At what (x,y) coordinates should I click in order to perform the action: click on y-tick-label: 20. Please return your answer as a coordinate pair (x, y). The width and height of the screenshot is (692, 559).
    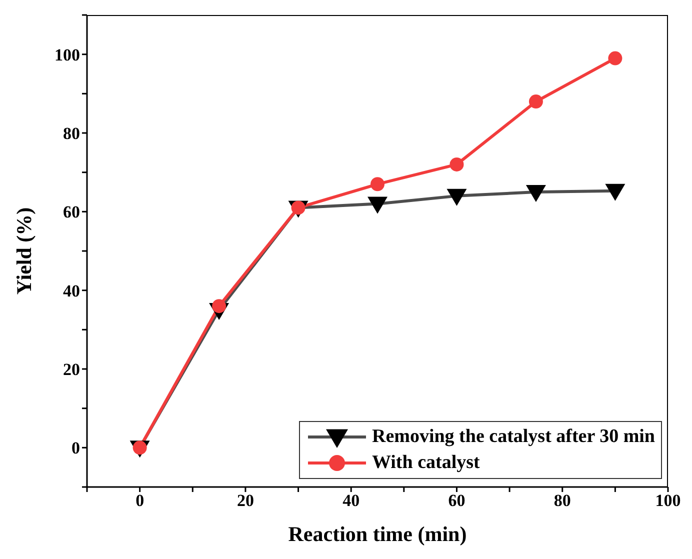
    Looking at the image, I should click on (71, 370).